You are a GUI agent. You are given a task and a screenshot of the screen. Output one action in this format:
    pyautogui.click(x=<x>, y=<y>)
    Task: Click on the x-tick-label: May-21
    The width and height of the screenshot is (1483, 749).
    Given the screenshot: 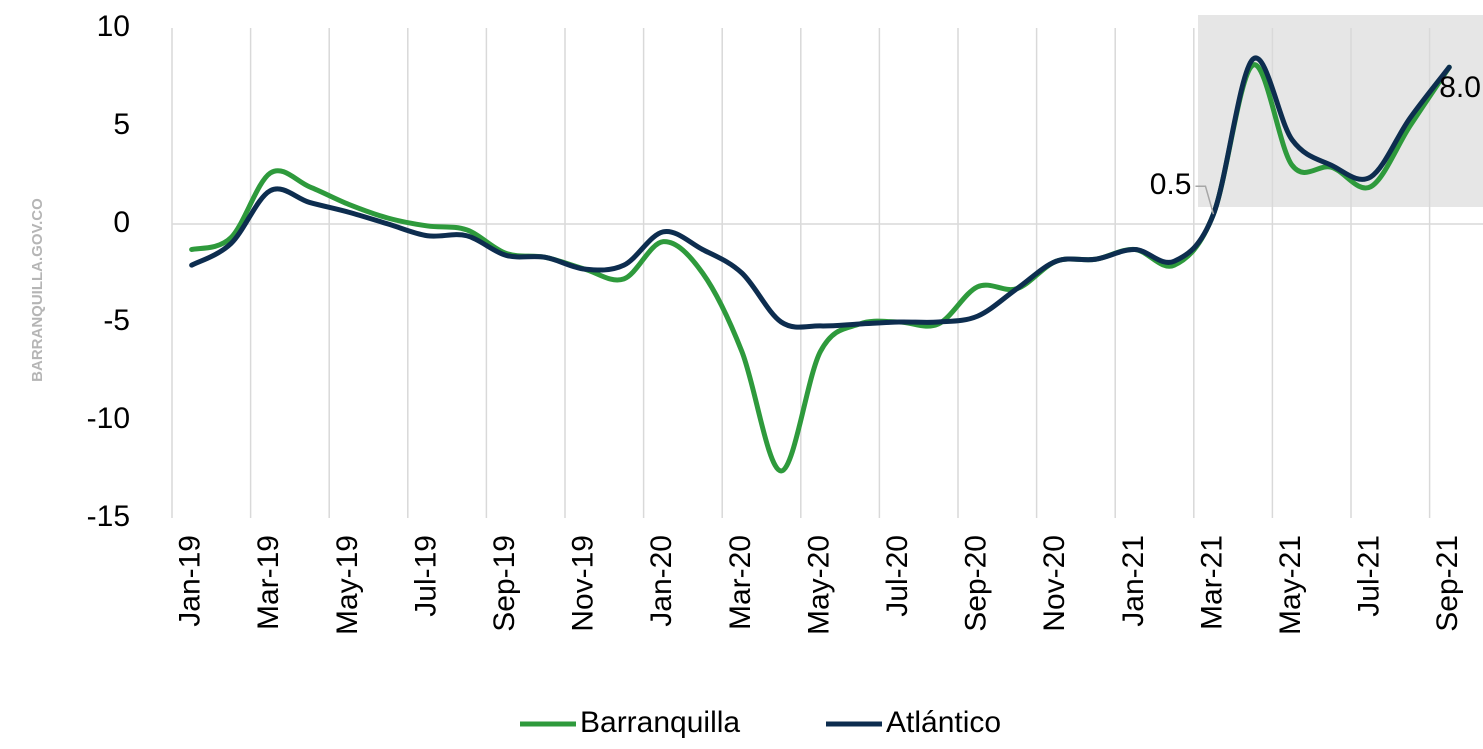 What is the action you would take?
    pyautogui.click(x=1290, y=585)
    